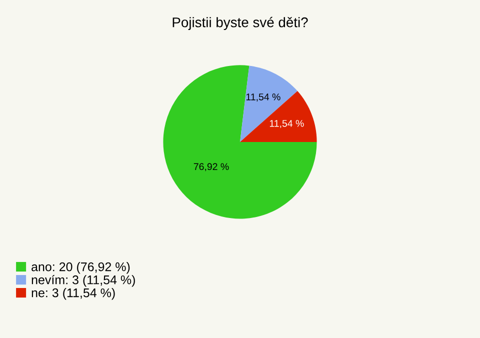  Describe the element at coordinates (240, 23) in the screenshot. I see `chart-title: Pojistii byste své děti?` at that location.